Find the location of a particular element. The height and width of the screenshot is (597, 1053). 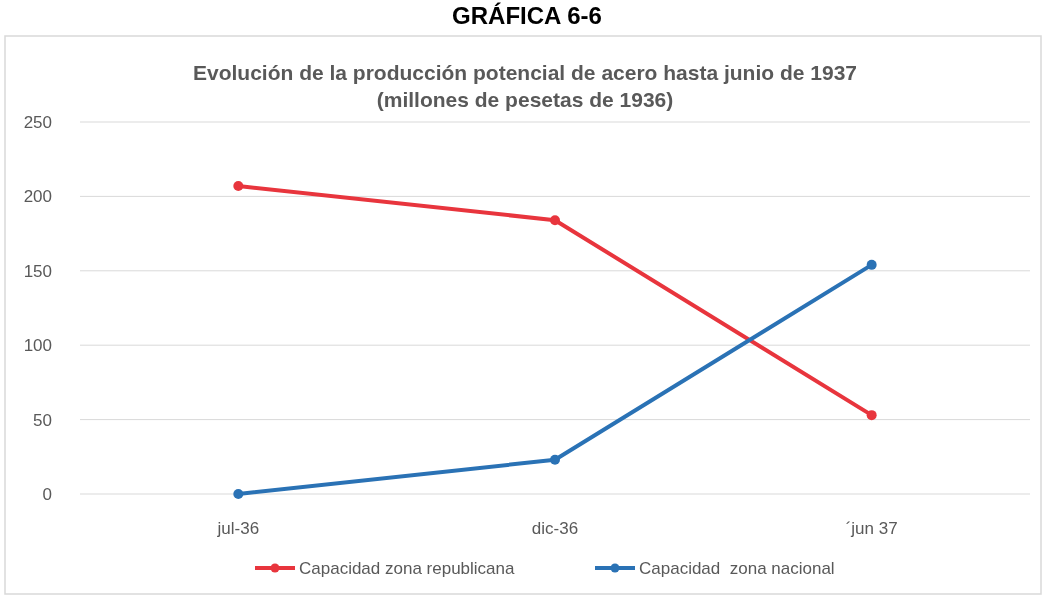

text: GRÁFICA 6-6 is located at coordinates (527, 15).